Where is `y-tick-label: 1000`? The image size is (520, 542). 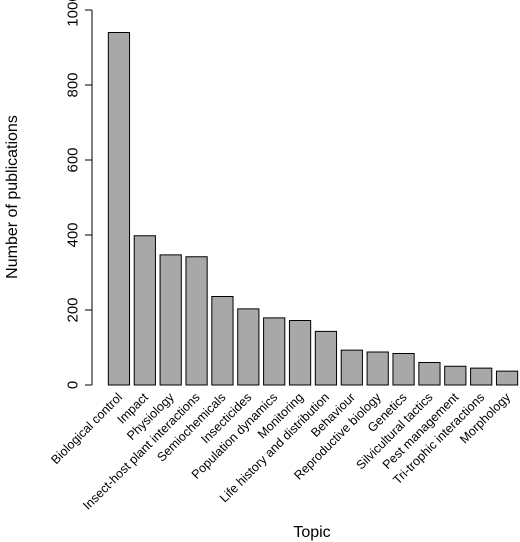
y-tick-label: 1000 is located at coordinates (73, 13).